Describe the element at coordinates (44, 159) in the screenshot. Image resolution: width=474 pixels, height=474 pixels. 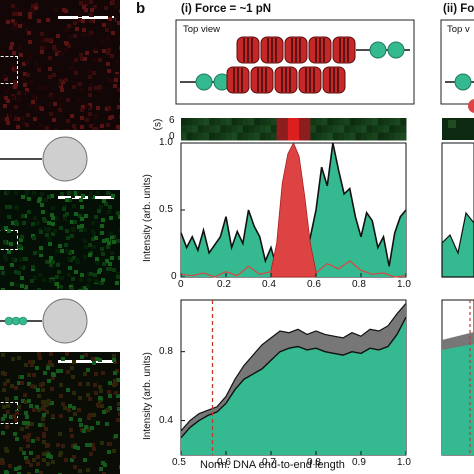
I see `bead-diagram-dna` at that location.